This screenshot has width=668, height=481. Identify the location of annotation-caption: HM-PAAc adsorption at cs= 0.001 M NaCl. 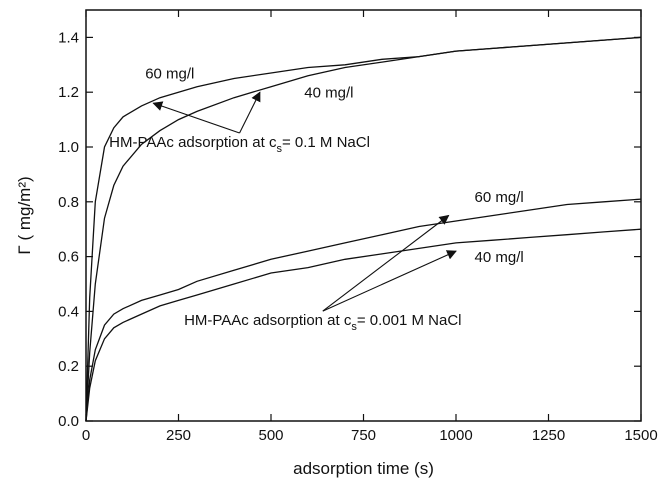
(322, 322).